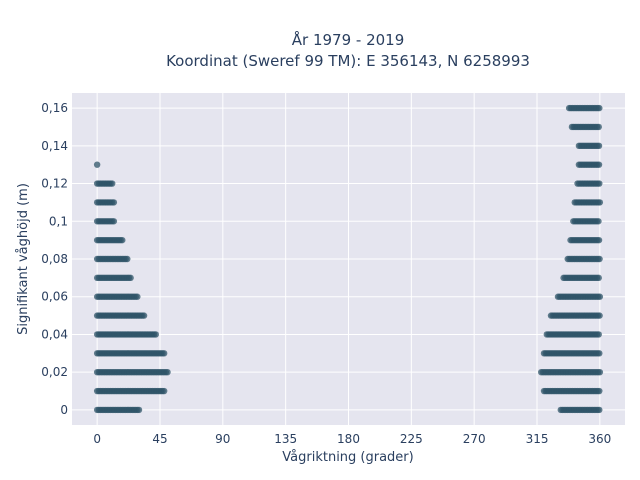 The image size is (640, 480). Describe the element at coordinates (97, 439) in the screenshot. I see `x-tick-label: 0` at that location.